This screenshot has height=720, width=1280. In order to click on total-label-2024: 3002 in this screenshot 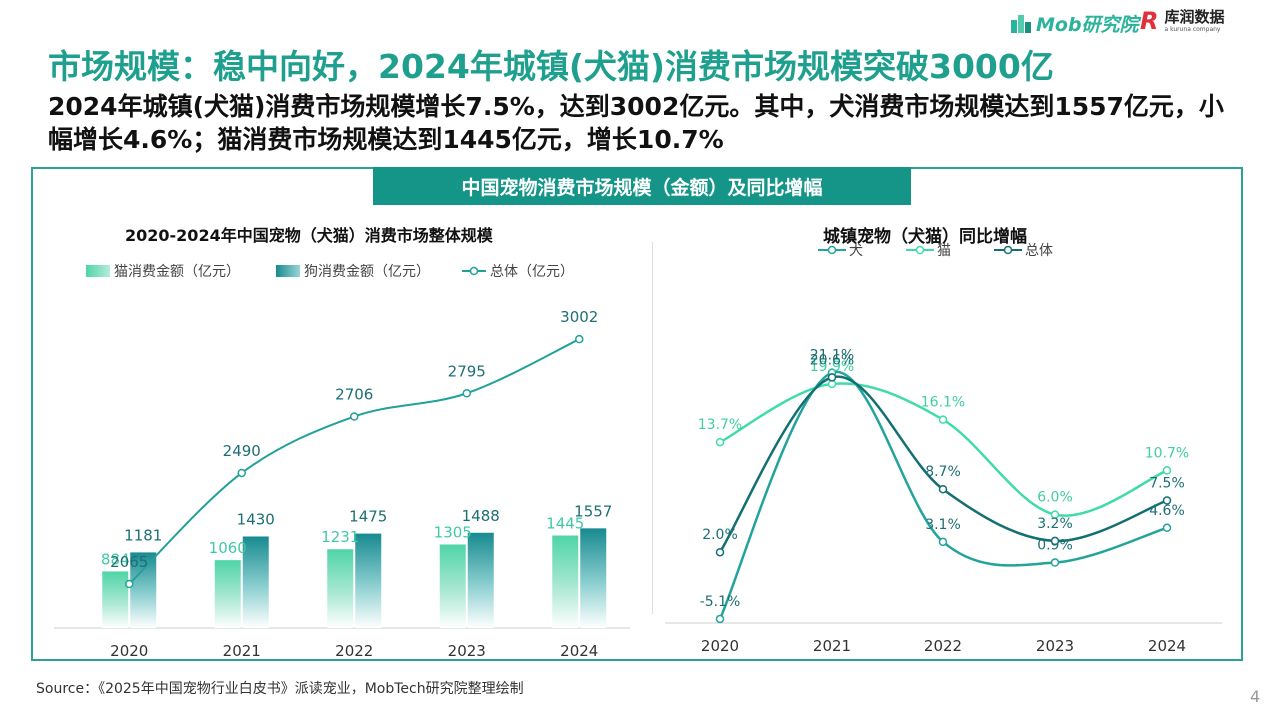, I will do `click(579, 317)`.